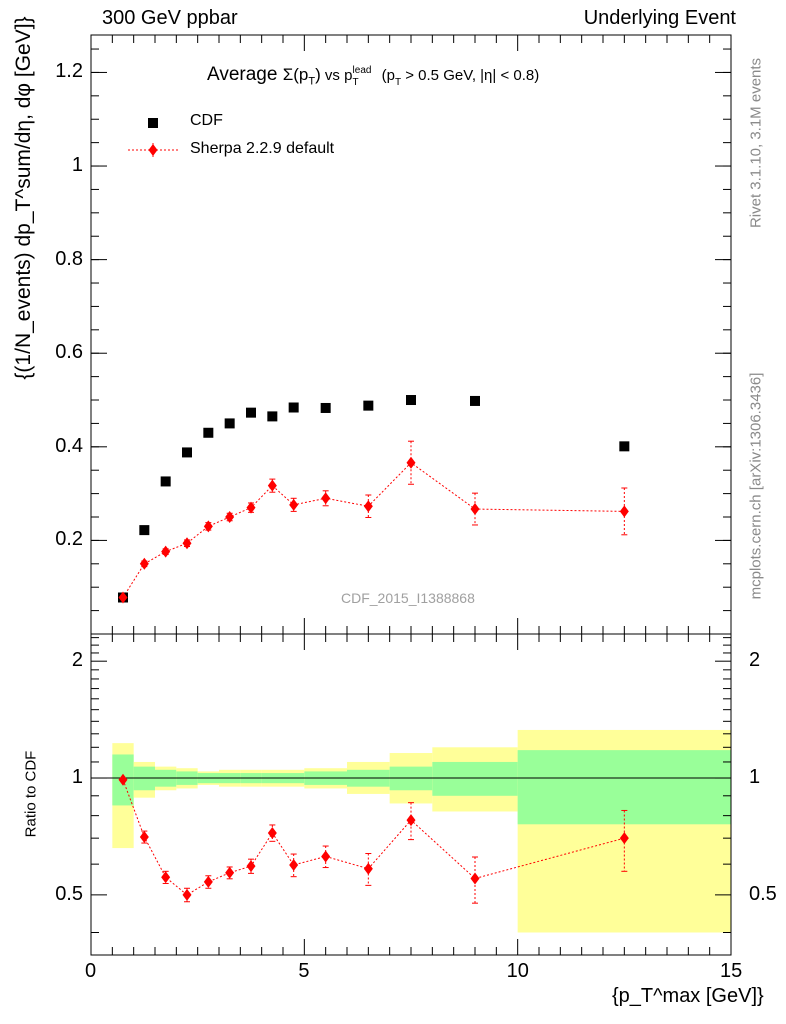  What do you see at coordinates (170, 18) in the screenshot?
I see `energy-label: 300 GeV ppbar` at bounding box center [170, 18].